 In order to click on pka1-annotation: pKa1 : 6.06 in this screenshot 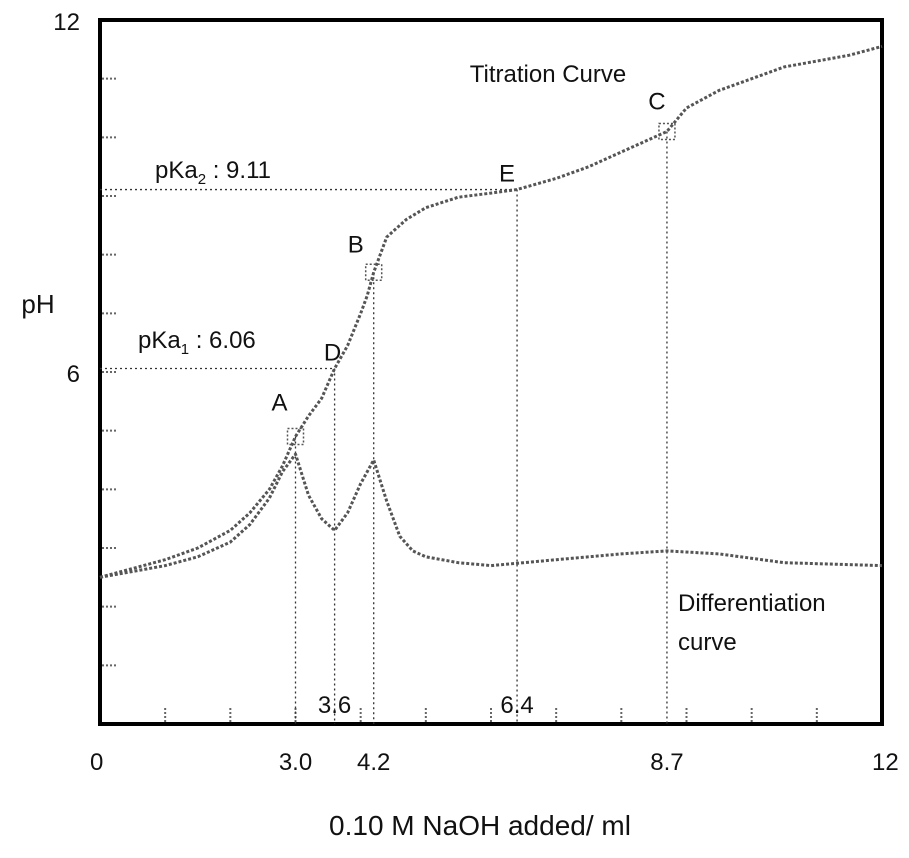, I will do `click(197, 342)`.